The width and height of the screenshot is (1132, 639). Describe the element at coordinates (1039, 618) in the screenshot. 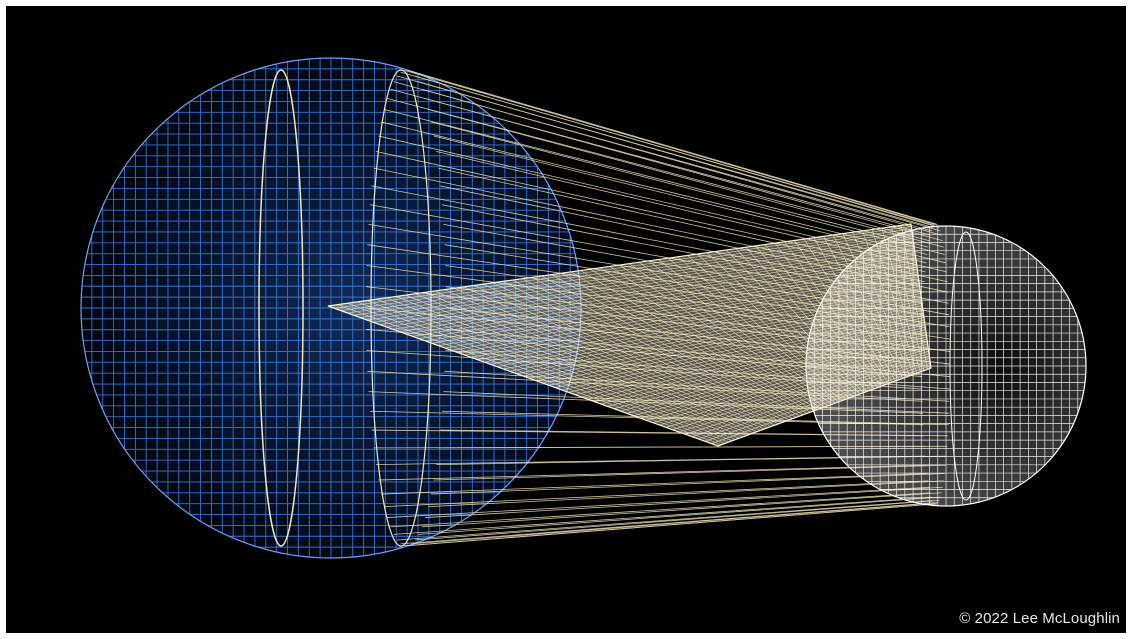

I see `copyright-credit: © 2022 Lee McLoughlin` at that location.